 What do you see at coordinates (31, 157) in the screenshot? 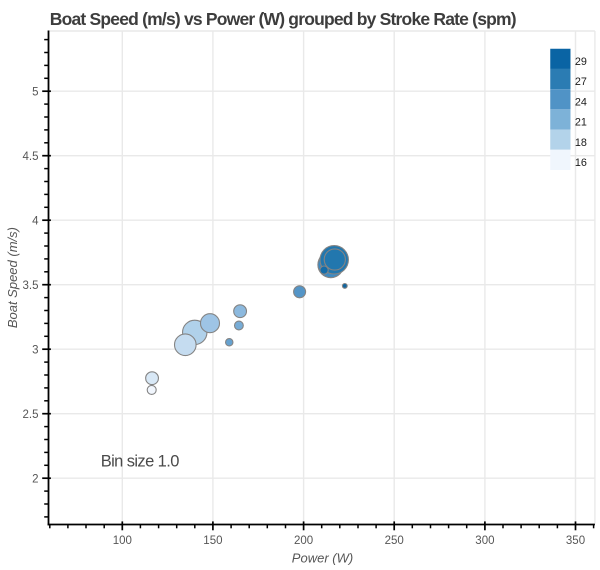
I see `svg-text: 4.5` at bounding box center [31, 157].